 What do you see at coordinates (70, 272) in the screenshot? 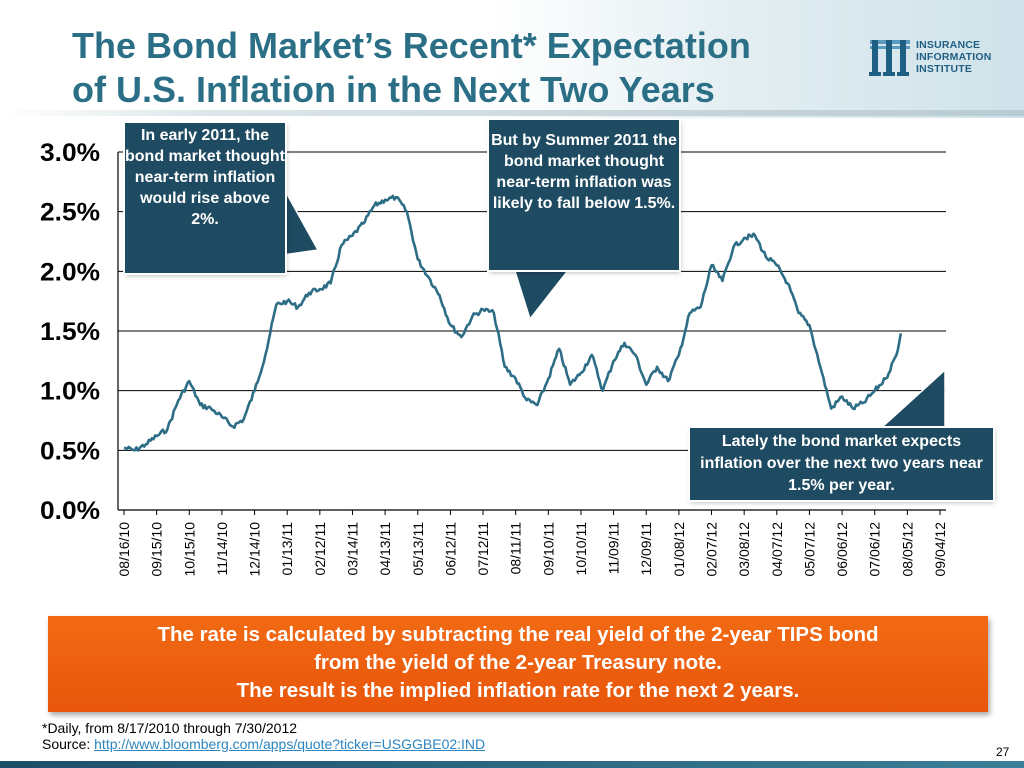
I see `y-tick-label: 2.0%` at bounding box center [70, 272].